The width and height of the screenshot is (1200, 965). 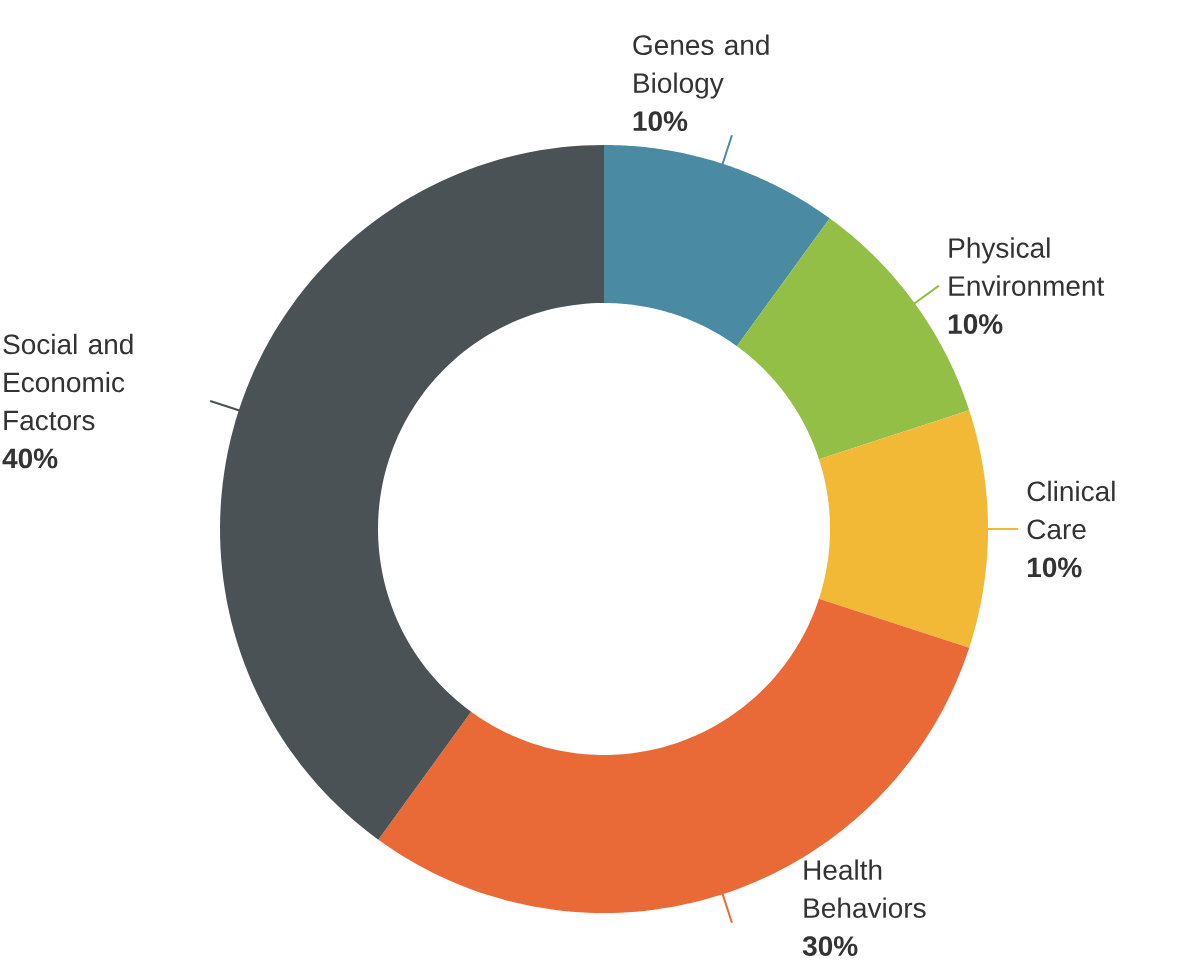 What do you see at coordinates (830, 946) in the screenshot?
I see `data-label: 30%` at bounding box center [830, 946].